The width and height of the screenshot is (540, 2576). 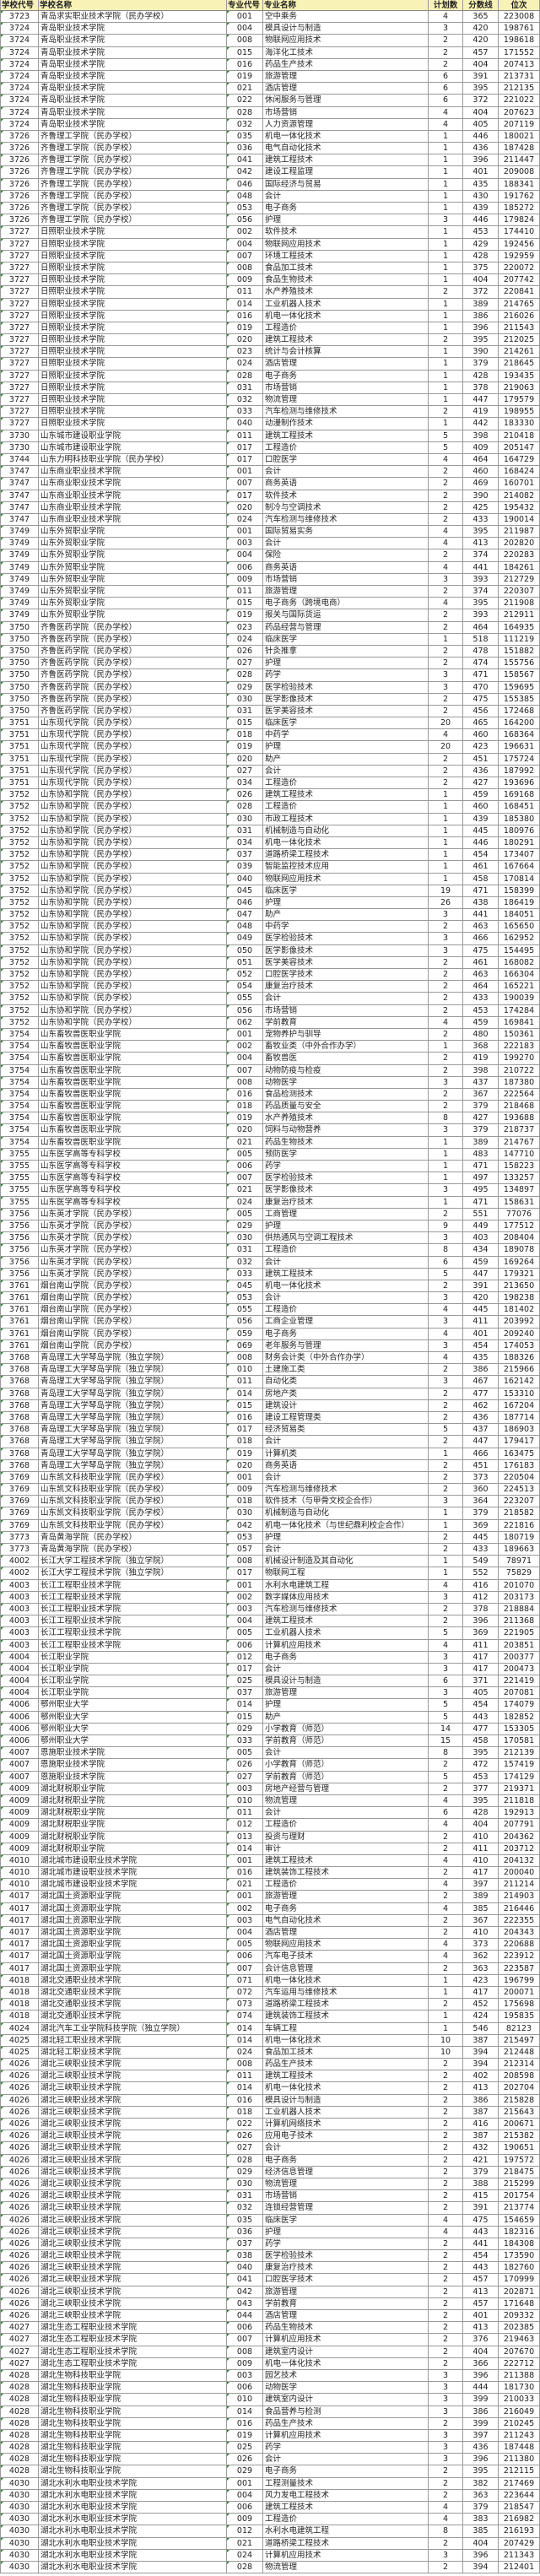 I want to click on table-row: 3751 山东现代学院（民办学校） 019 护理 20 423 196631, so click(x=270, y=747).